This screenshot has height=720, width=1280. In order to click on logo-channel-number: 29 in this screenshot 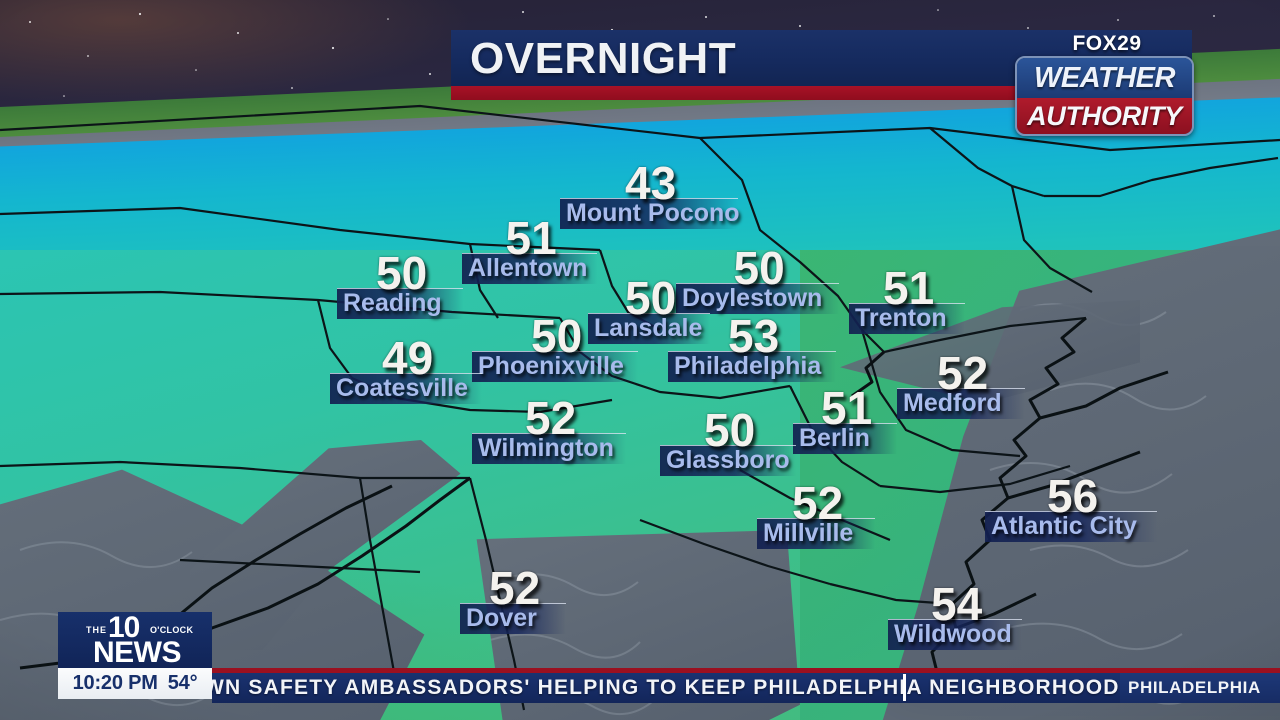, I will do `click(1129, 43)`.